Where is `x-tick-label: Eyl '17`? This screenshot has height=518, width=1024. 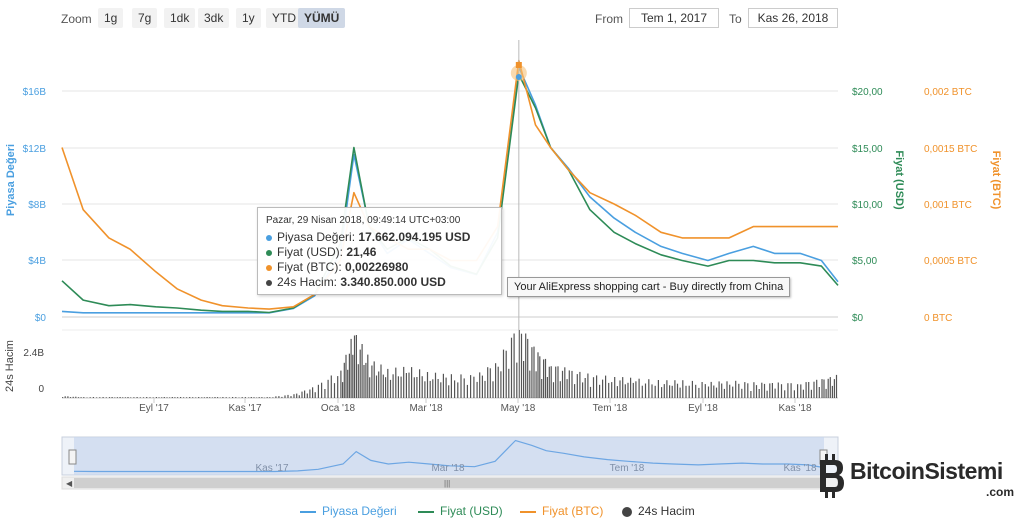 x-tick-label: Eyl '17 is located at coordinates (154, 408).